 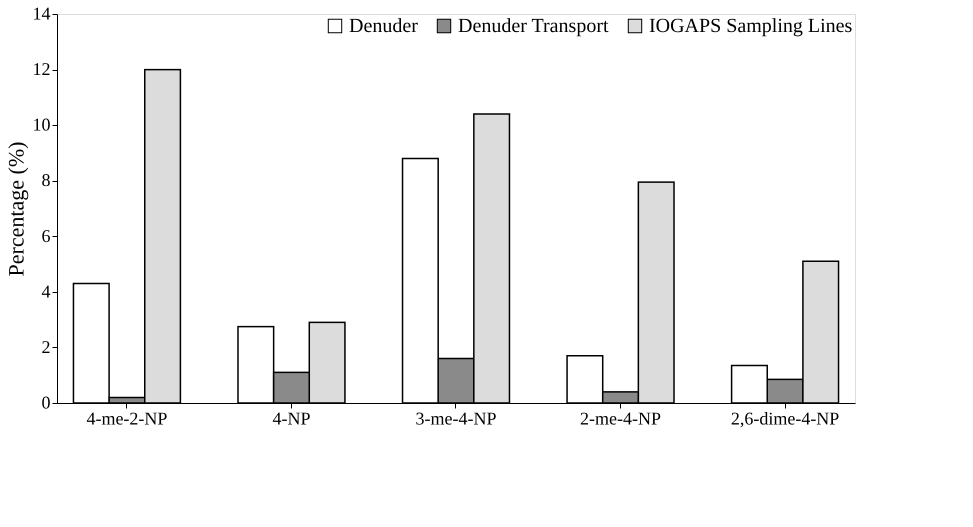 I want to click on x-tick-label: 3-me-4-NP, so click(x=456, y=418).